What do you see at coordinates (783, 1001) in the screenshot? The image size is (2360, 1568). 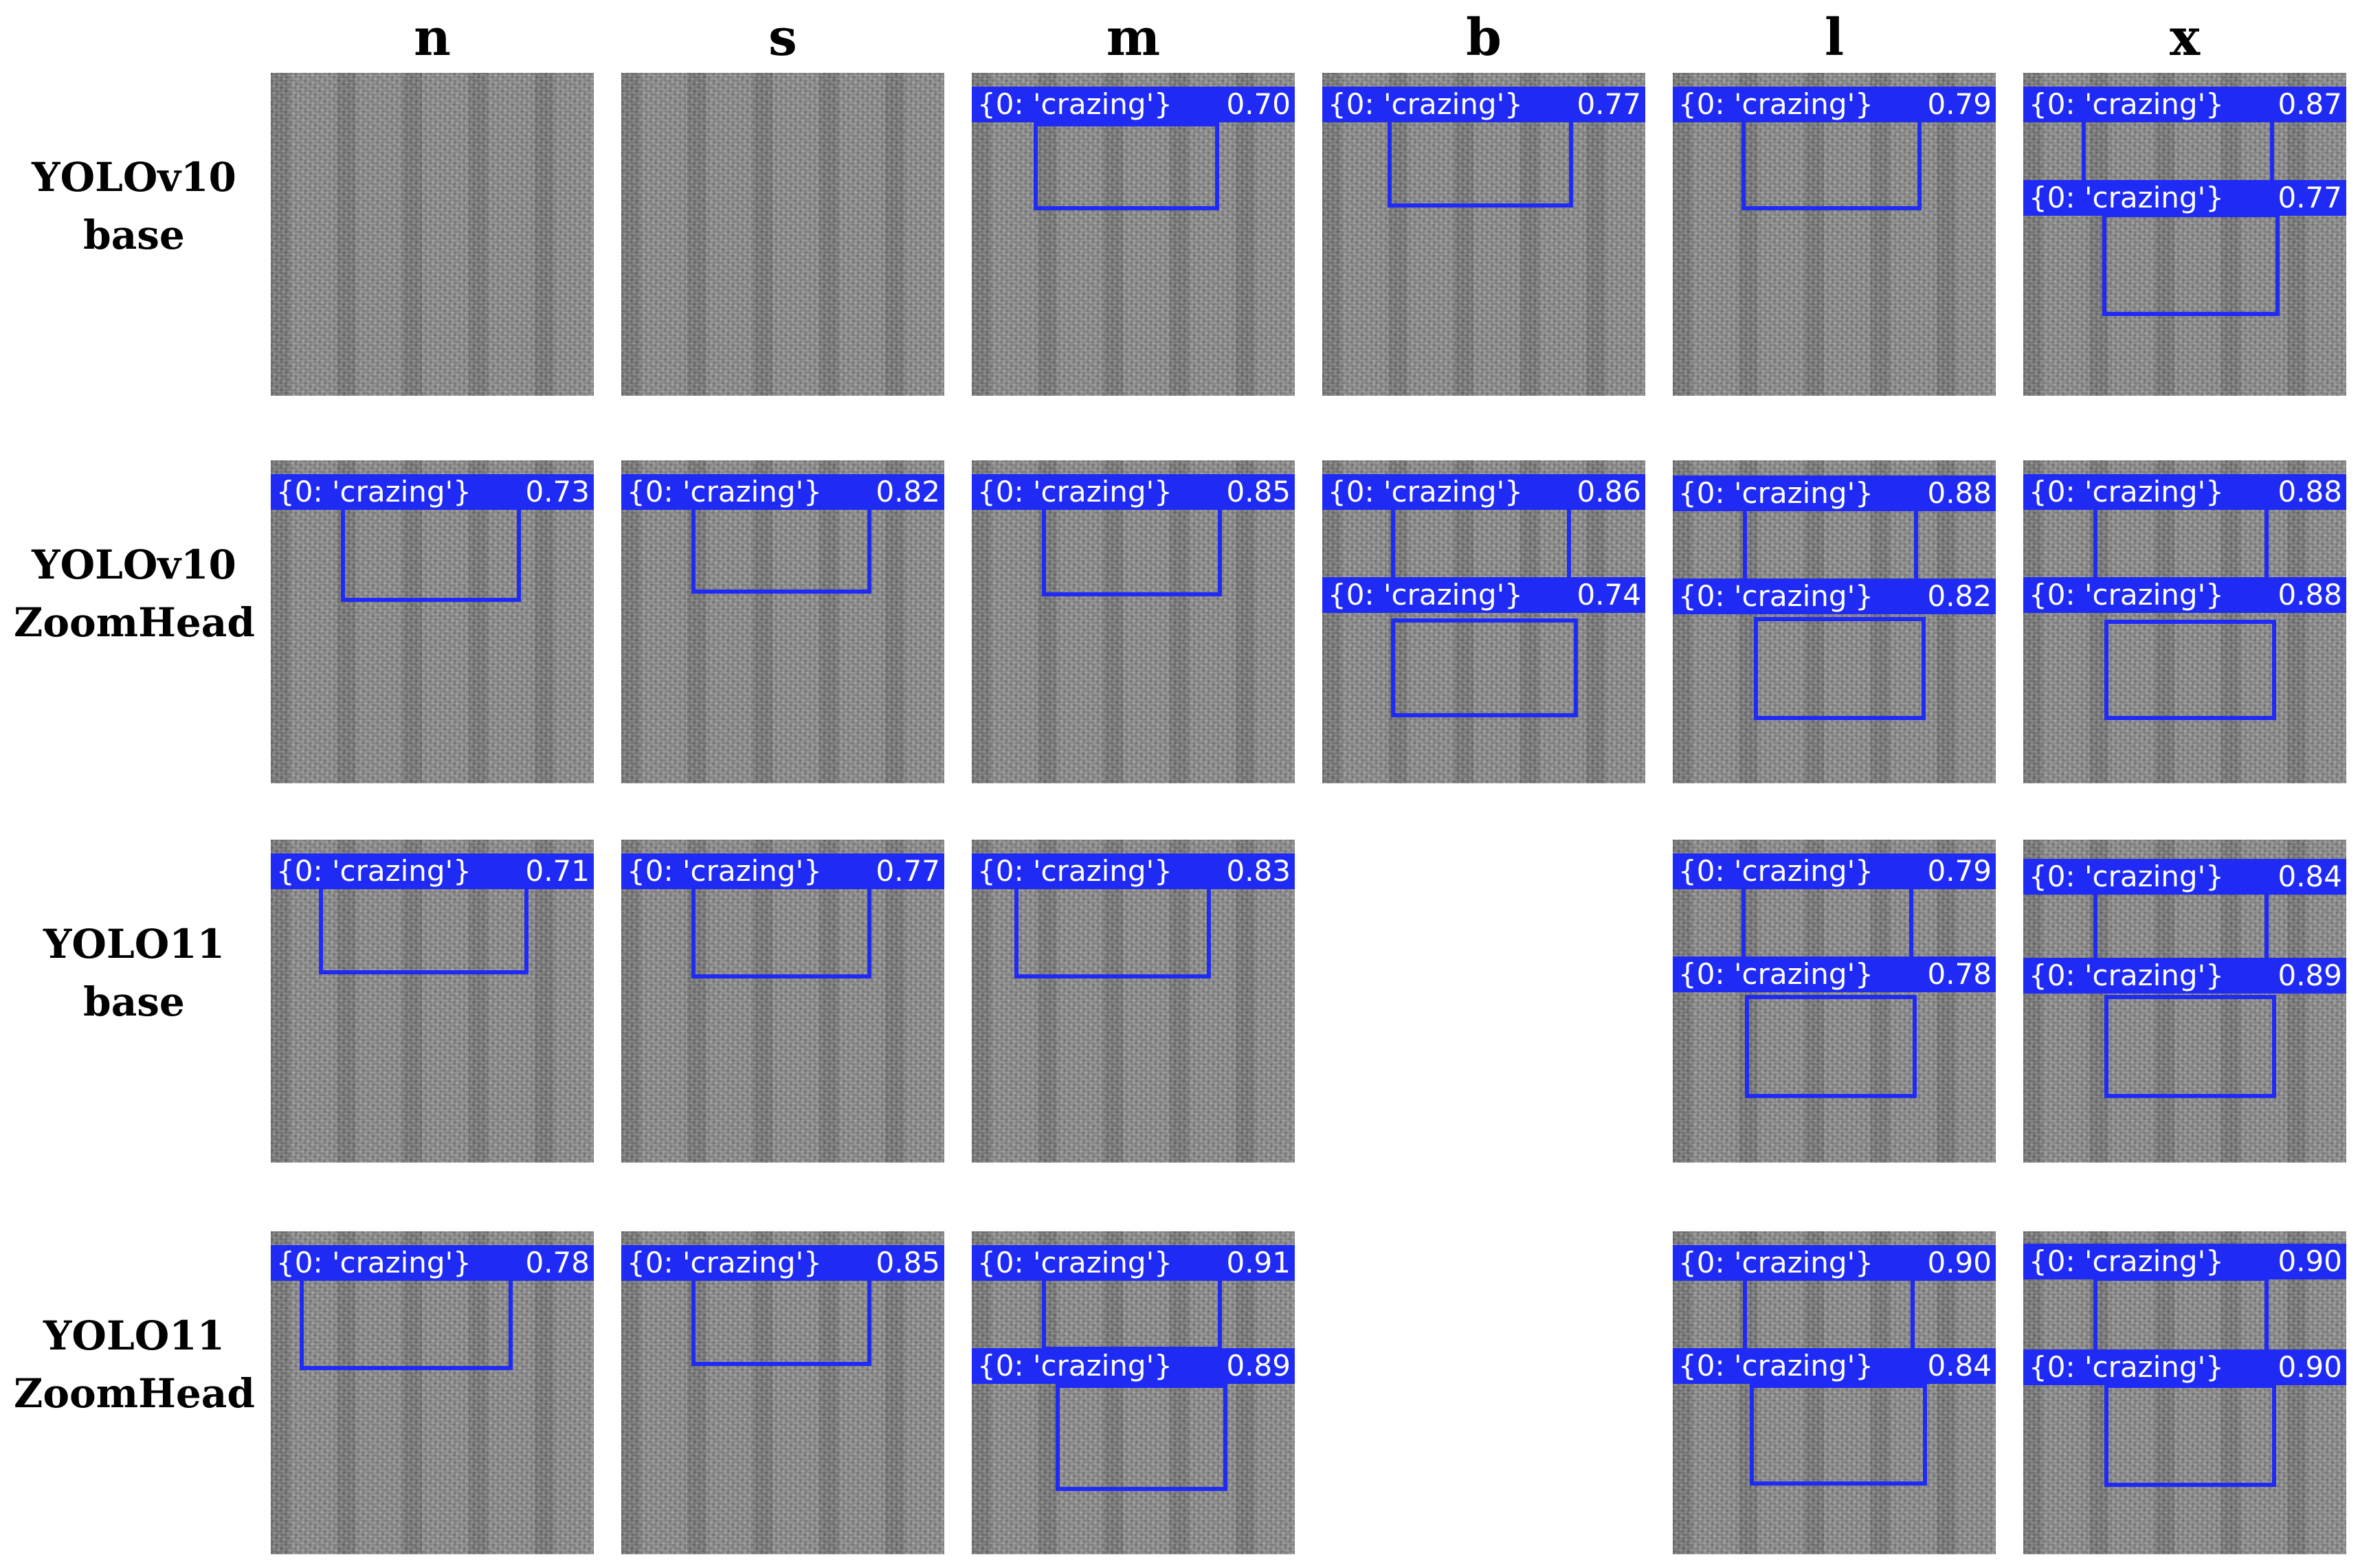 I see `detection-image-s-row2: {0: 'crazing'} 0.77` at bounding box center [783, 1001].